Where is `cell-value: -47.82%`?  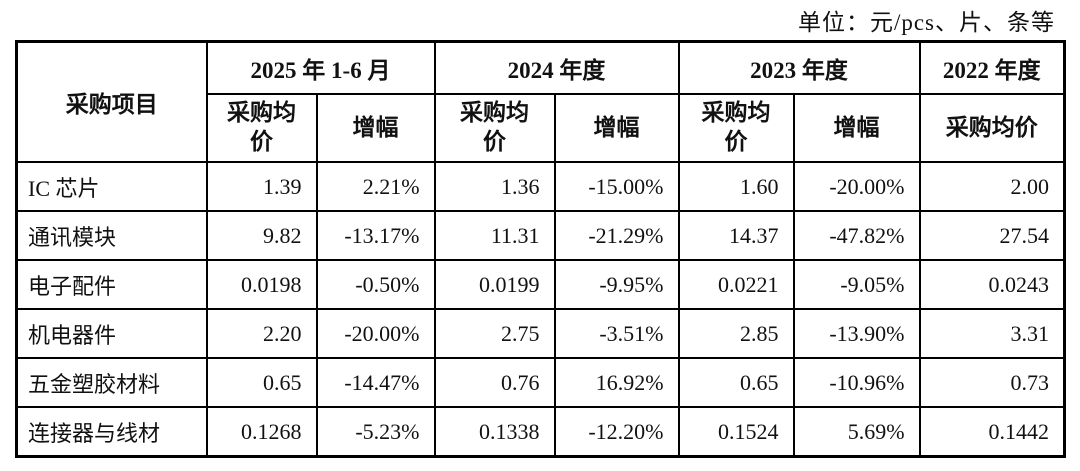
cell-value: -47.82% is located at coordinates (856, 235).